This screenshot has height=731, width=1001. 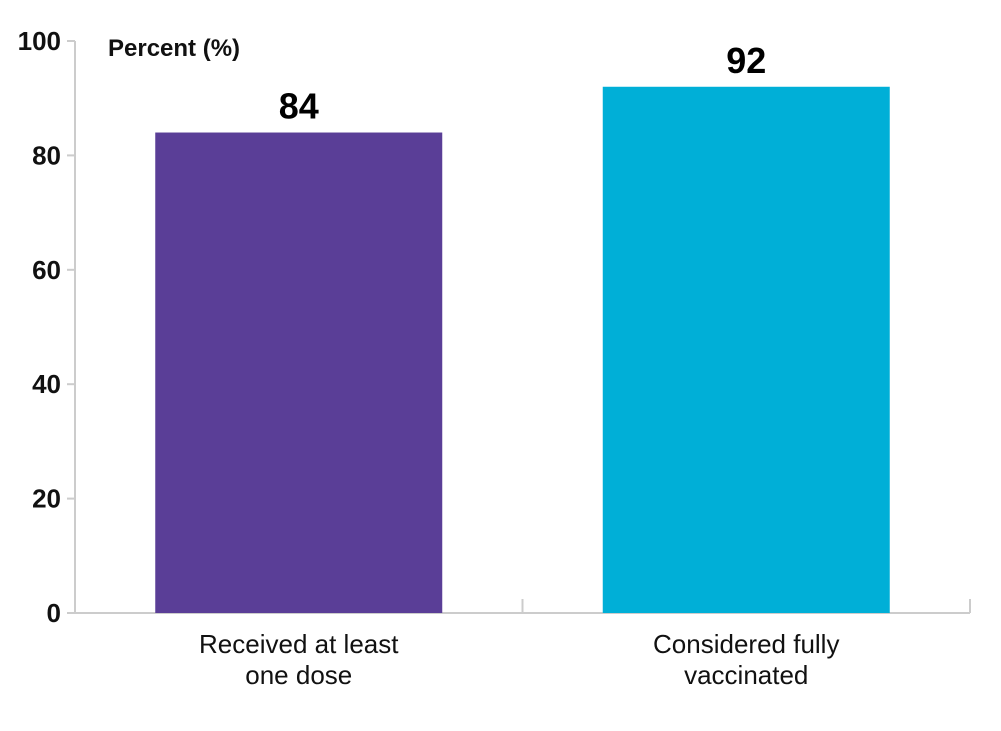 What do you see at coordinates (522, 606) in the screenshot?
I see `x-axis-ticks` at bounding box center [522, 606].